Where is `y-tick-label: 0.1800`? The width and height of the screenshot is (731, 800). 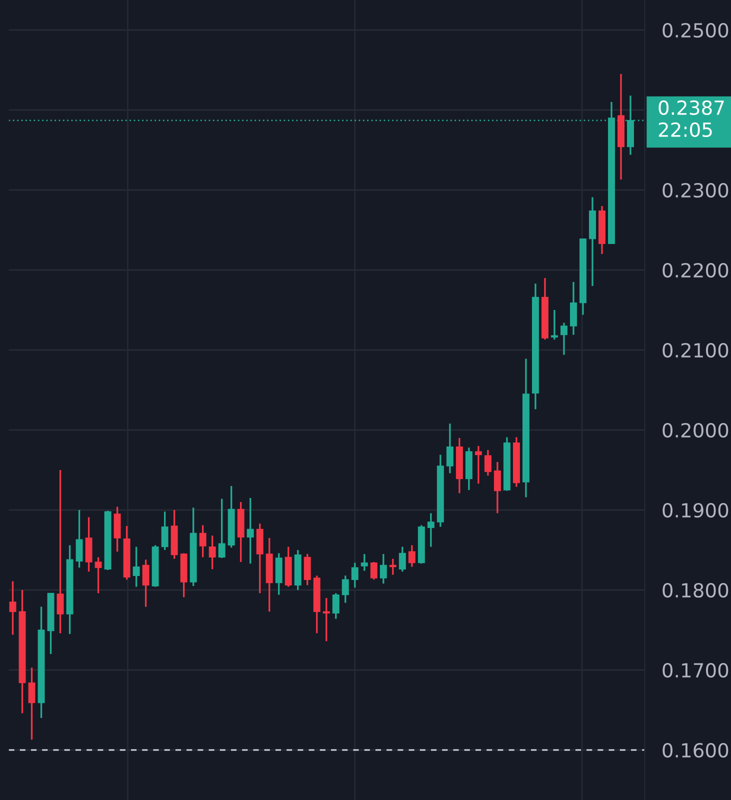 y-tick-label: 0.1800 is located at coordinates (695, 590).